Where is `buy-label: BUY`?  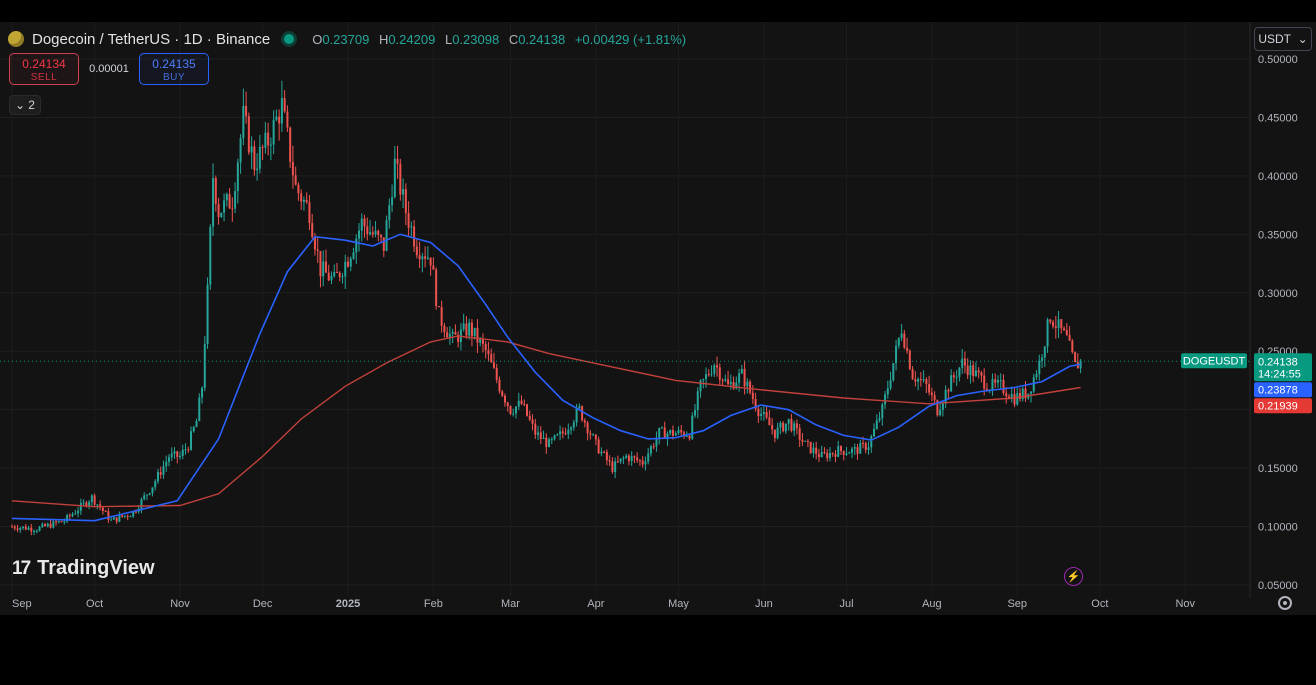 buy-label: BUY is located at coordinates (174, 77).